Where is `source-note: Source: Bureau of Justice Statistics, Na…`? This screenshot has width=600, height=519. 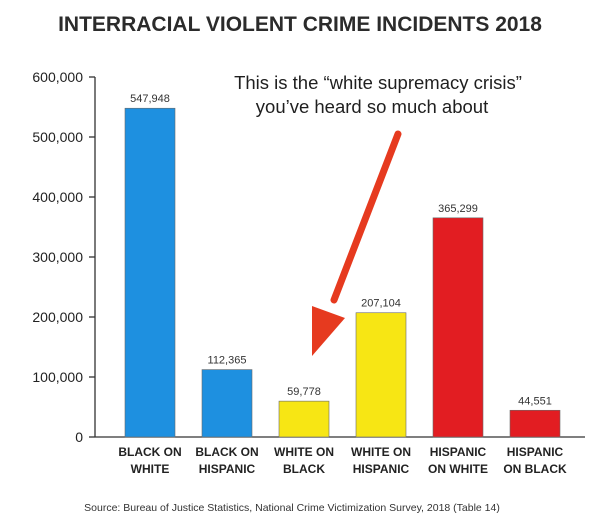
source-note: Source: Bureau of Justice Statistics, Na… is located at coordinates (292, 508).